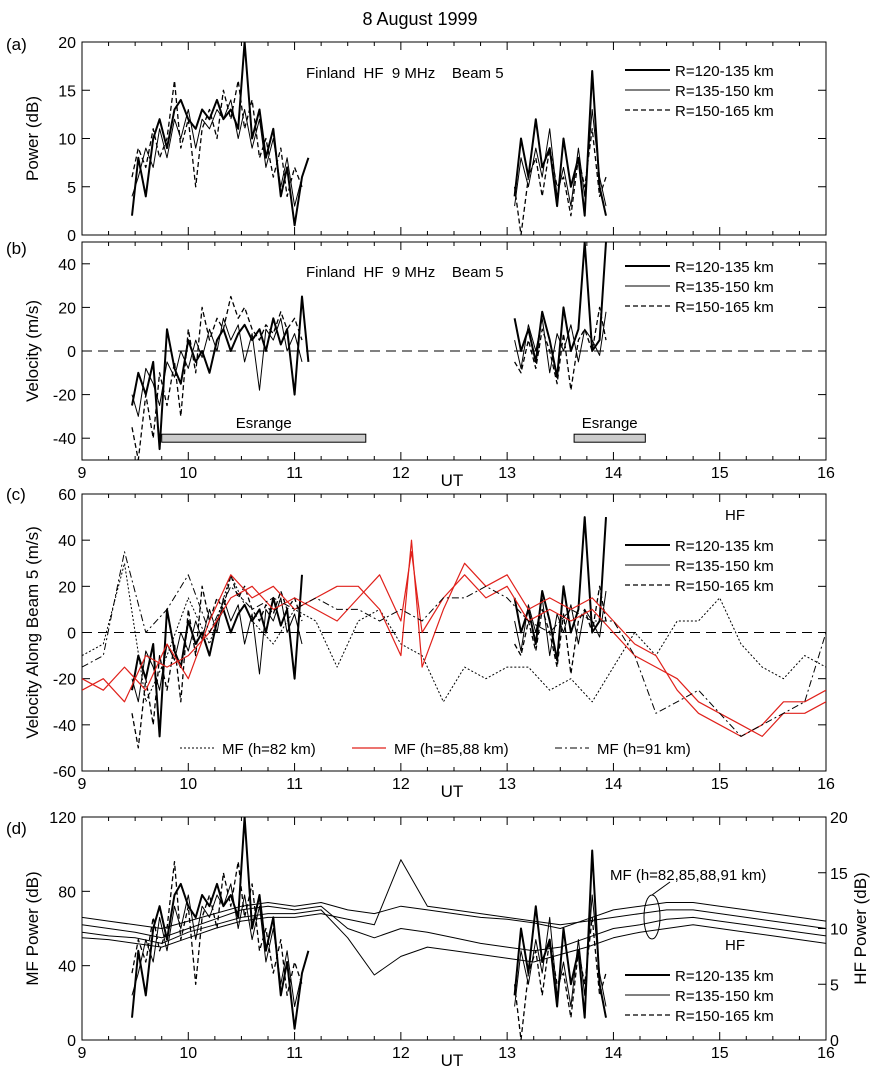 Image resolution: width=876 pixels, height=1067 pixels. What do you see at coordinates (834, 985) in the screenshot?
I see `y-right-tick-label: 5` at bounding box center [834, 985].